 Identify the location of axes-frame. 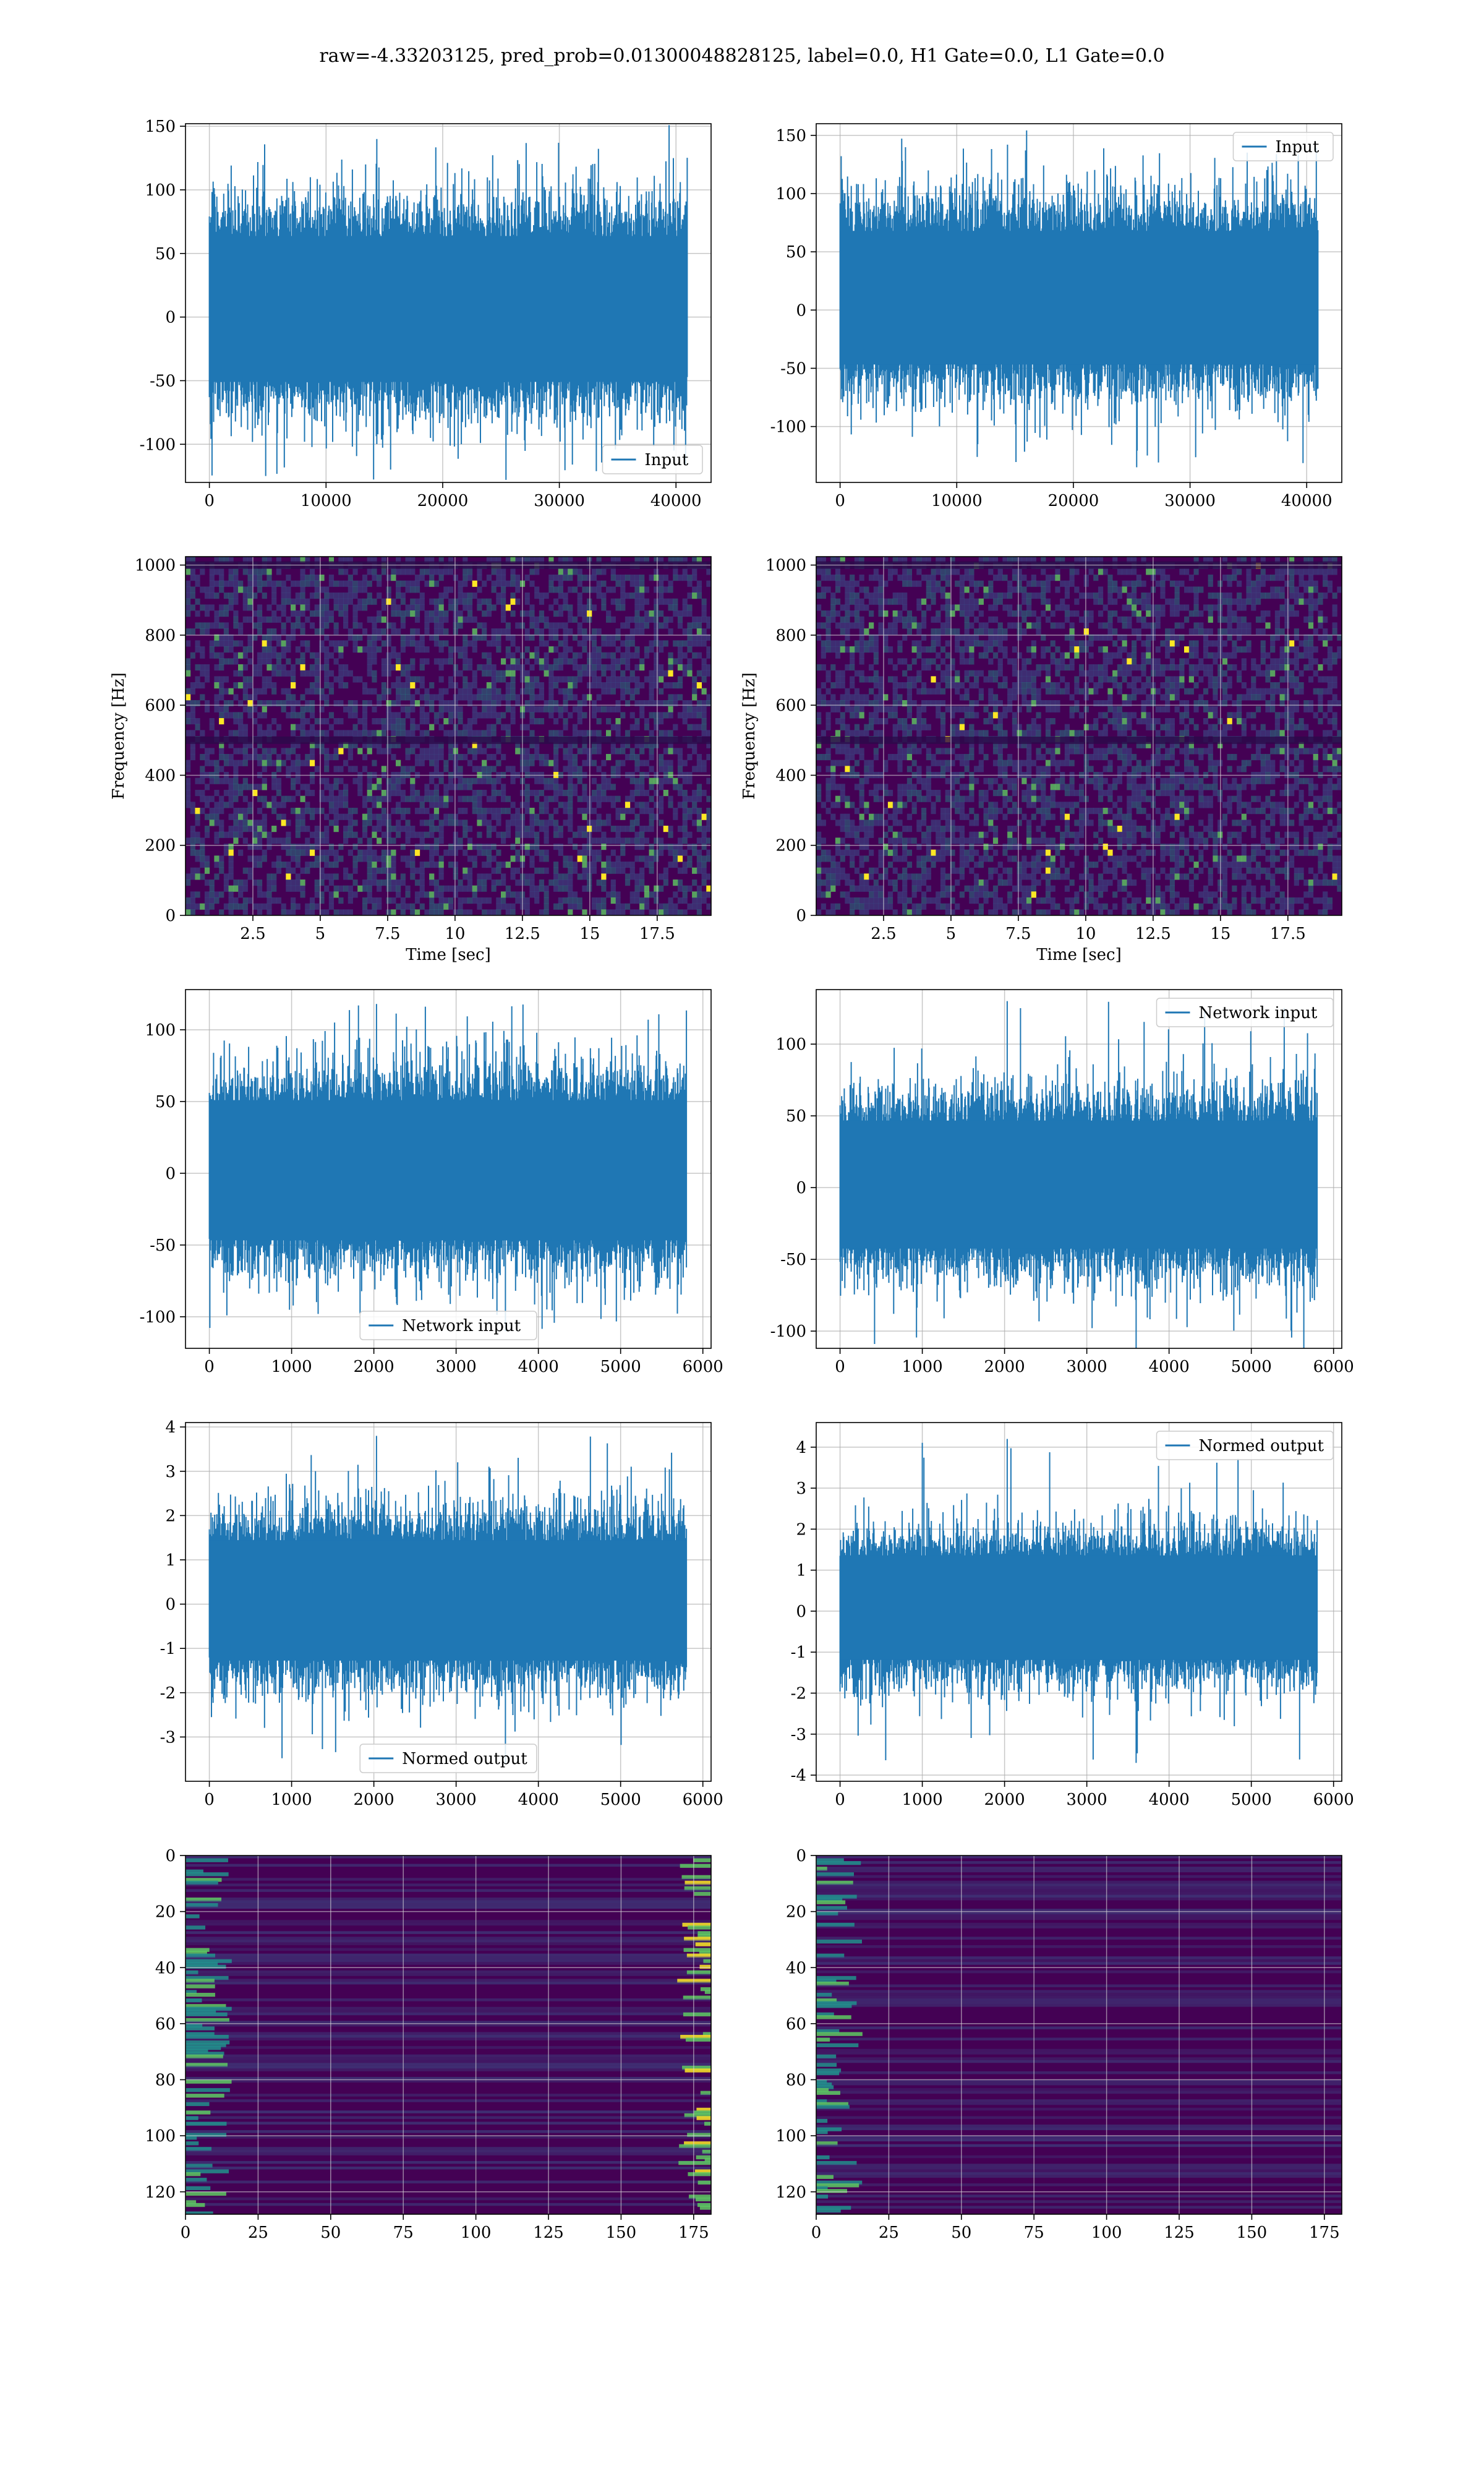
(448, 303).